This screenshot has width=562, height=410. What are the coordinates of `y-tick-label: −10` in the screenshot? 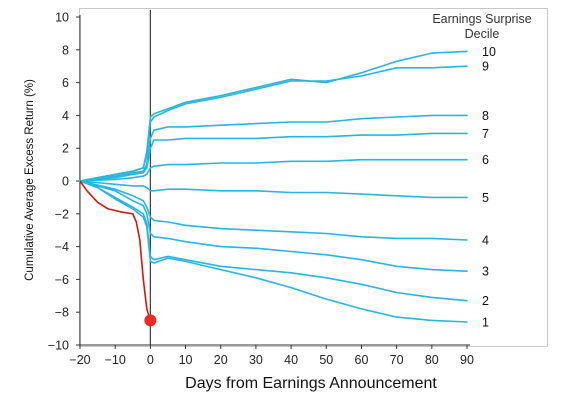 It's located at (58, 346).